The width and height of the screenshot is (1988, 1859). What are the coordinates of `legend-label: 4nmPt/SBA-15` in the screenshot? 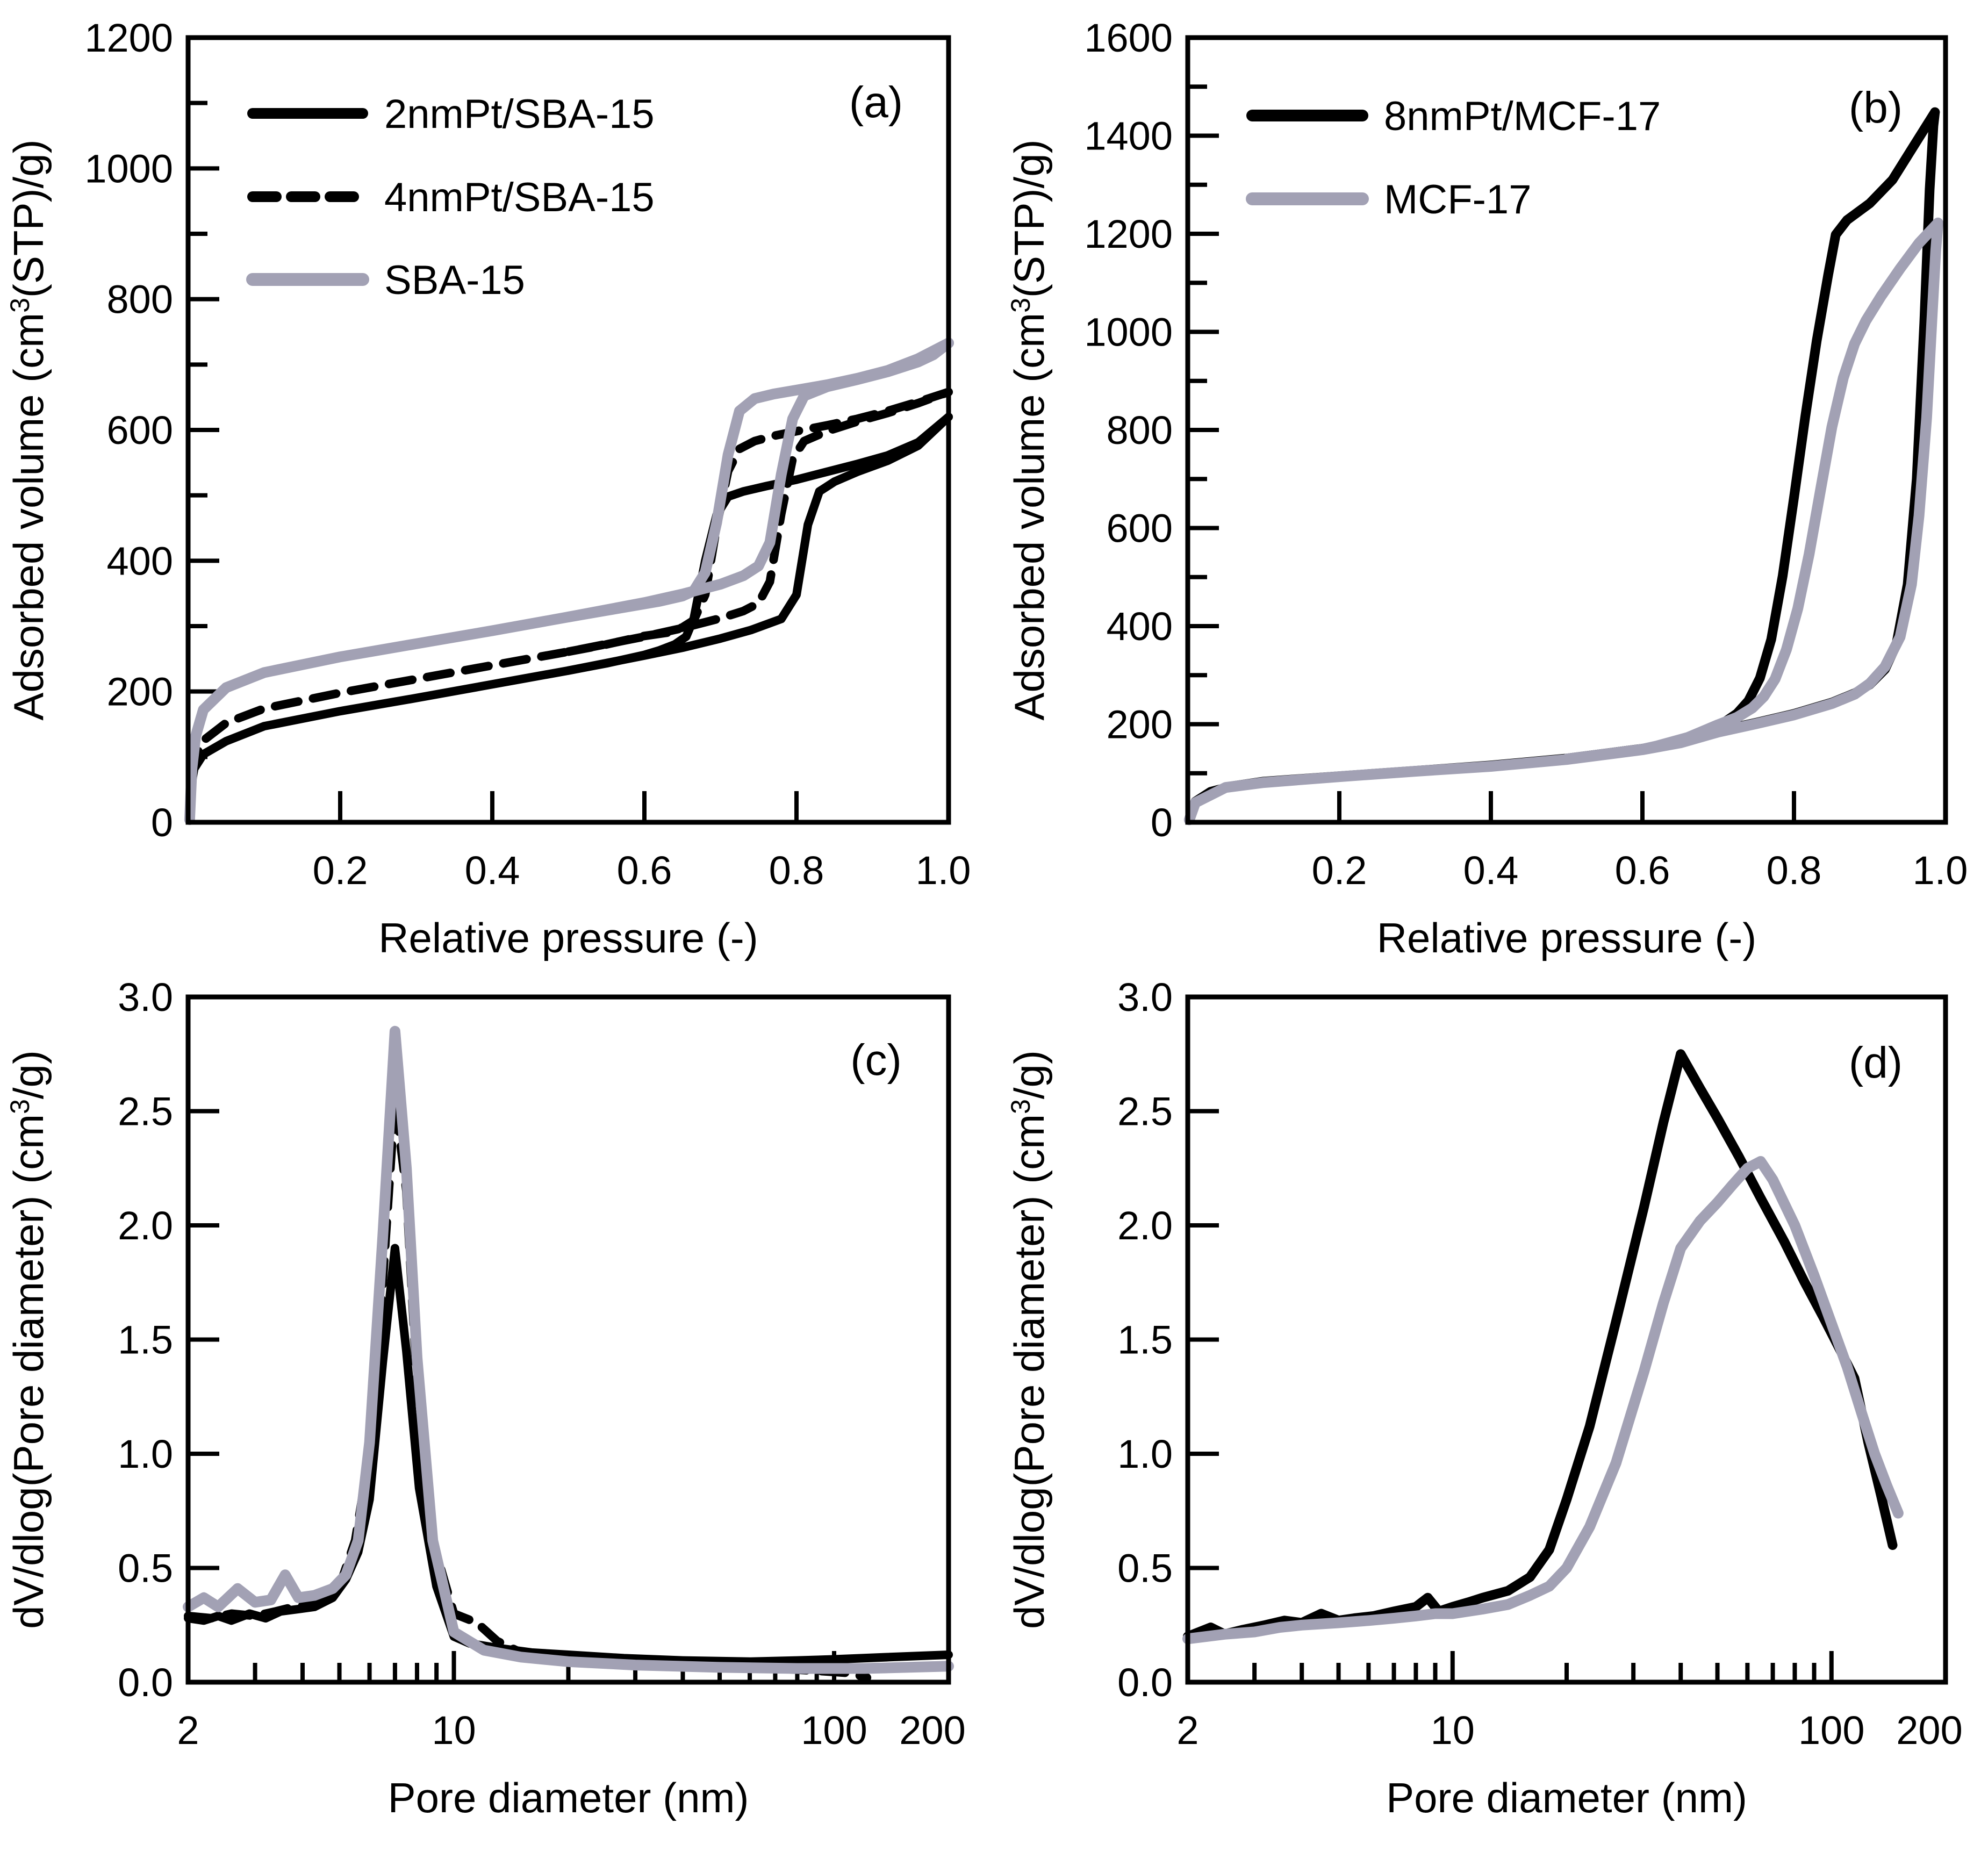 It's located at (519, 197).